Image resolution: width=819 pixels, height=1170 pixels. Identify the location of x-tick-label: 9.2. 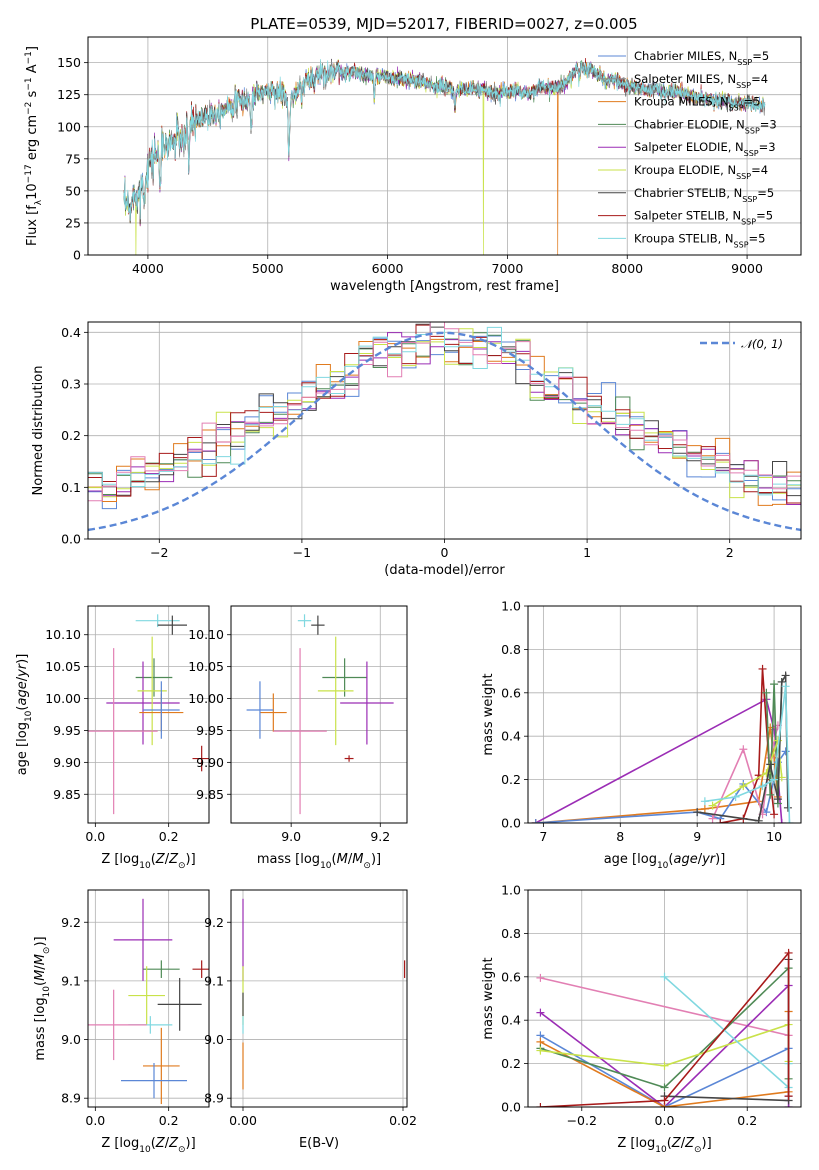
(380, 836).